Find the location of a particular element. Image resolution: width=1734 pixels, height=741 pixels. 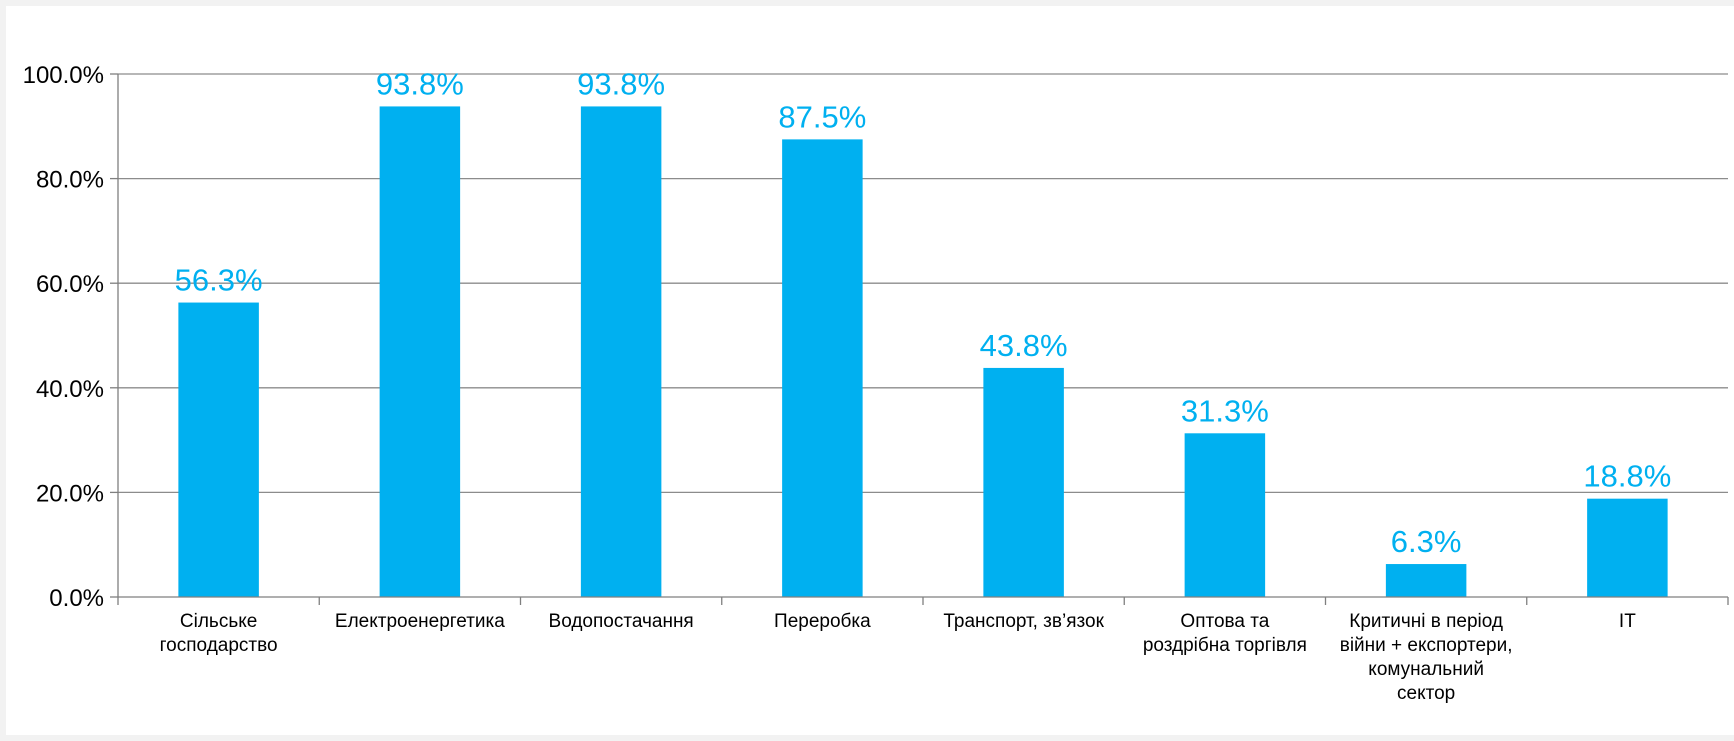

data-label: 31.3% is located at coordinates (1225, 410).